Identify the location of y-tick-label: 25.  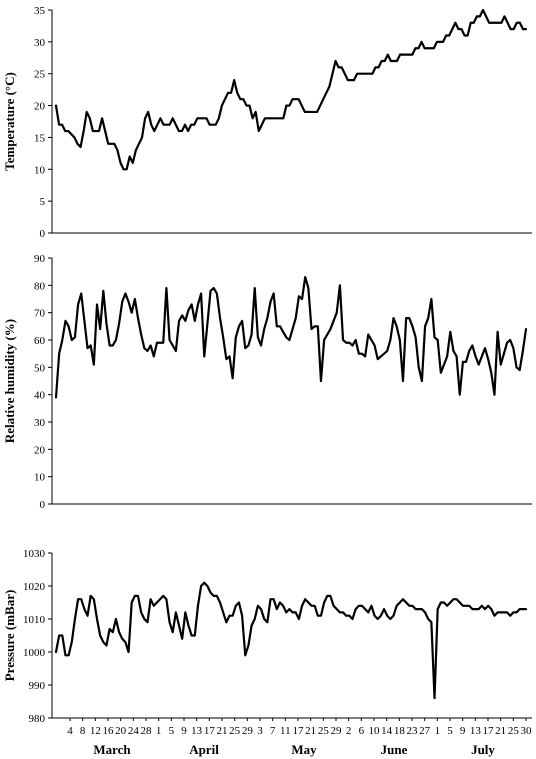
(40, 75).